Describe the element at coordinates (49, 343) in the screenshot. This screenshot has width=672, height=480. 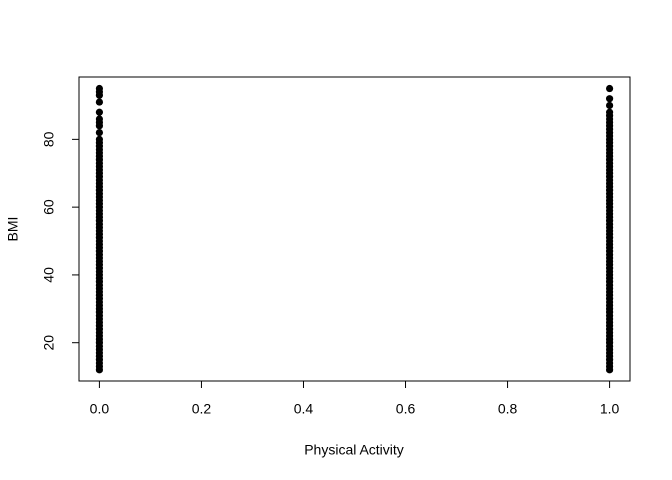
I see `y-tick-label: 20` at that location.